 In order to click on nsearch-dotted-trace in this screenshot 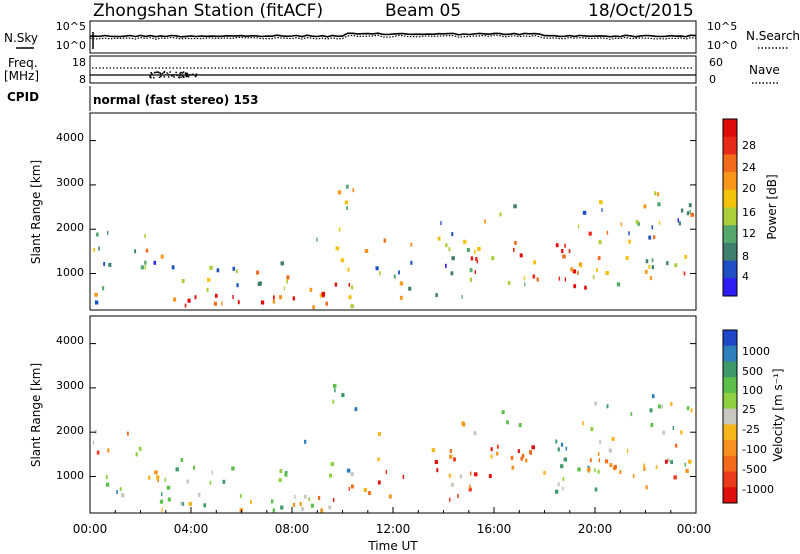, I will do `click(393, 37)`.